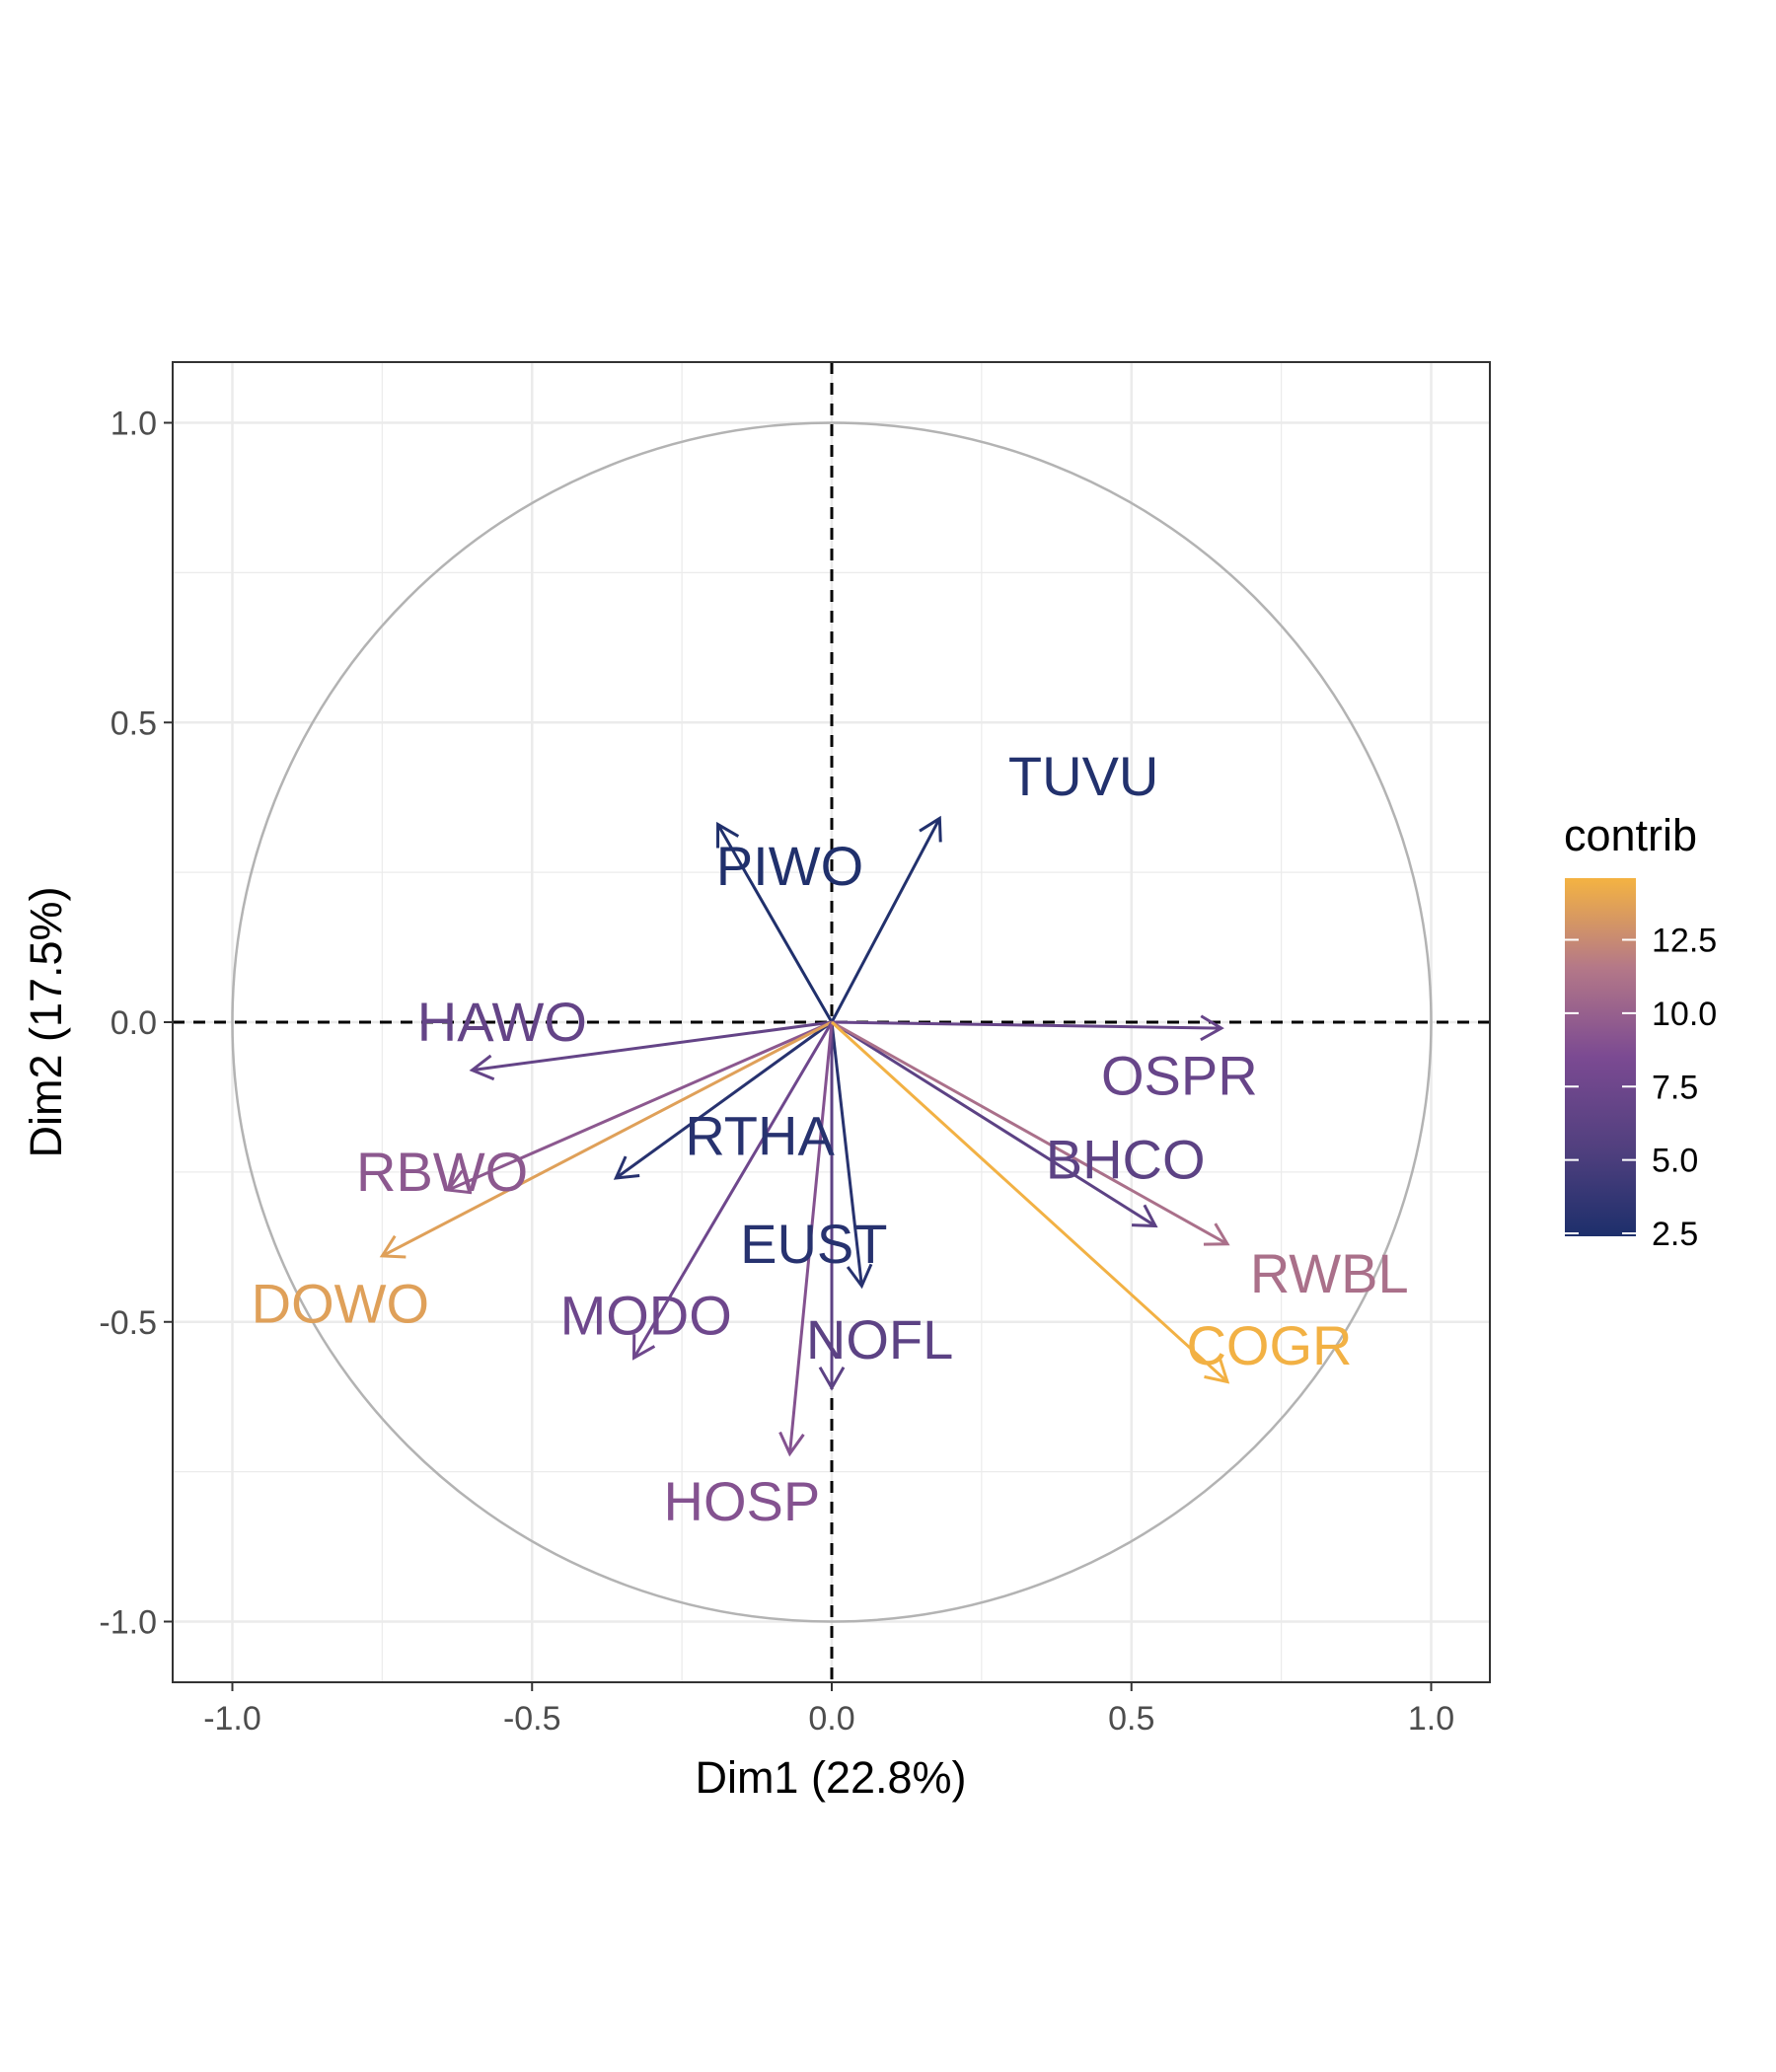  What do you see at coordinates (847, 1154) in the screenshot?
I see `arrow-eust` at bounding box center [847, 1154].